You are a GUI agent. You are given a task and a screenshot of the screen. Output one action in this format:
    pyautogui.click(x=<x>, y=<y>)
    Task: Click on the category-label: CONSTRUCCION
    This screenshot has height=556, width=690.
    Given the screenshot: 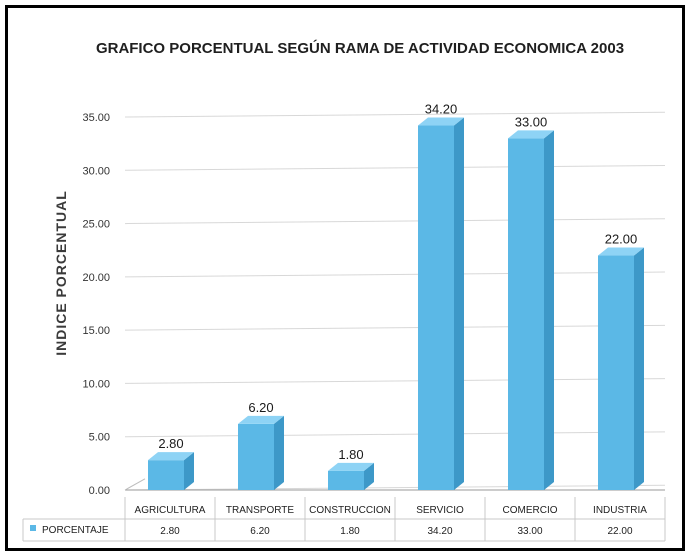 What is the action you would take?
    pyautogui.click(x=350, y=510)
    